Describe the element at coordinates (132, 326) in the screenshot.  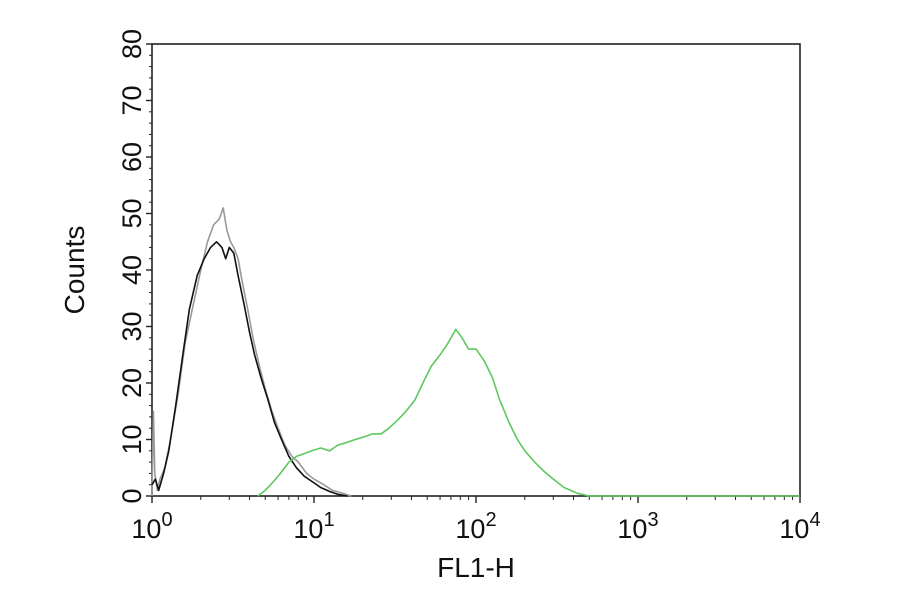
I see `y-tick-label: 30` at that location.